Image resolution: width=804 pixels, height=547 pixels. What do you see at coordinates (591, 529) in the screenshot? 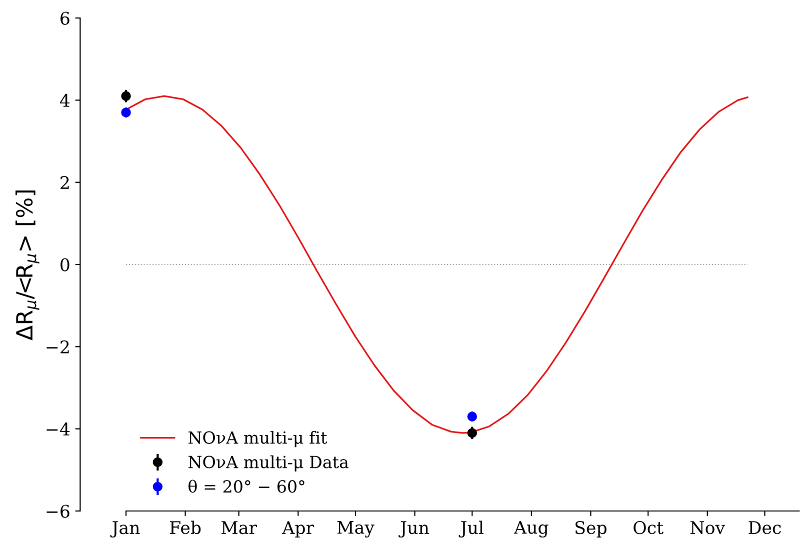
I see `x-tick-label: Sep` at bounding box center [591, 529].